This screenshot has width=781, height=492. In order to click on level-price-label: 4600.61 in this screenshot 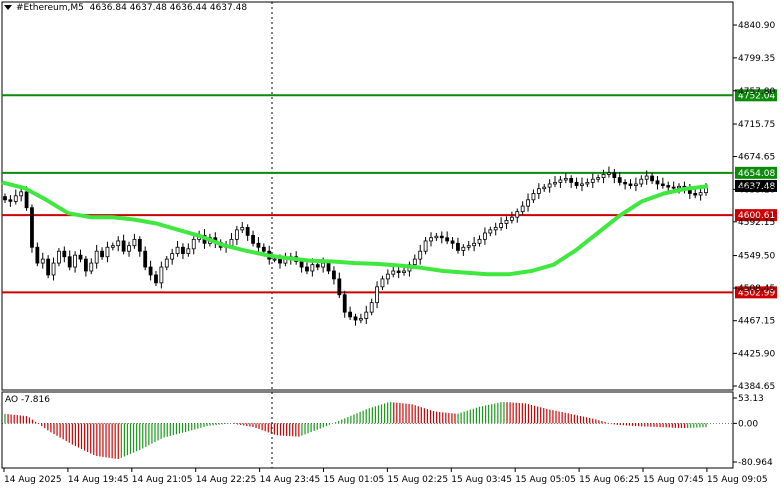, I will do `click(756, 216)`.